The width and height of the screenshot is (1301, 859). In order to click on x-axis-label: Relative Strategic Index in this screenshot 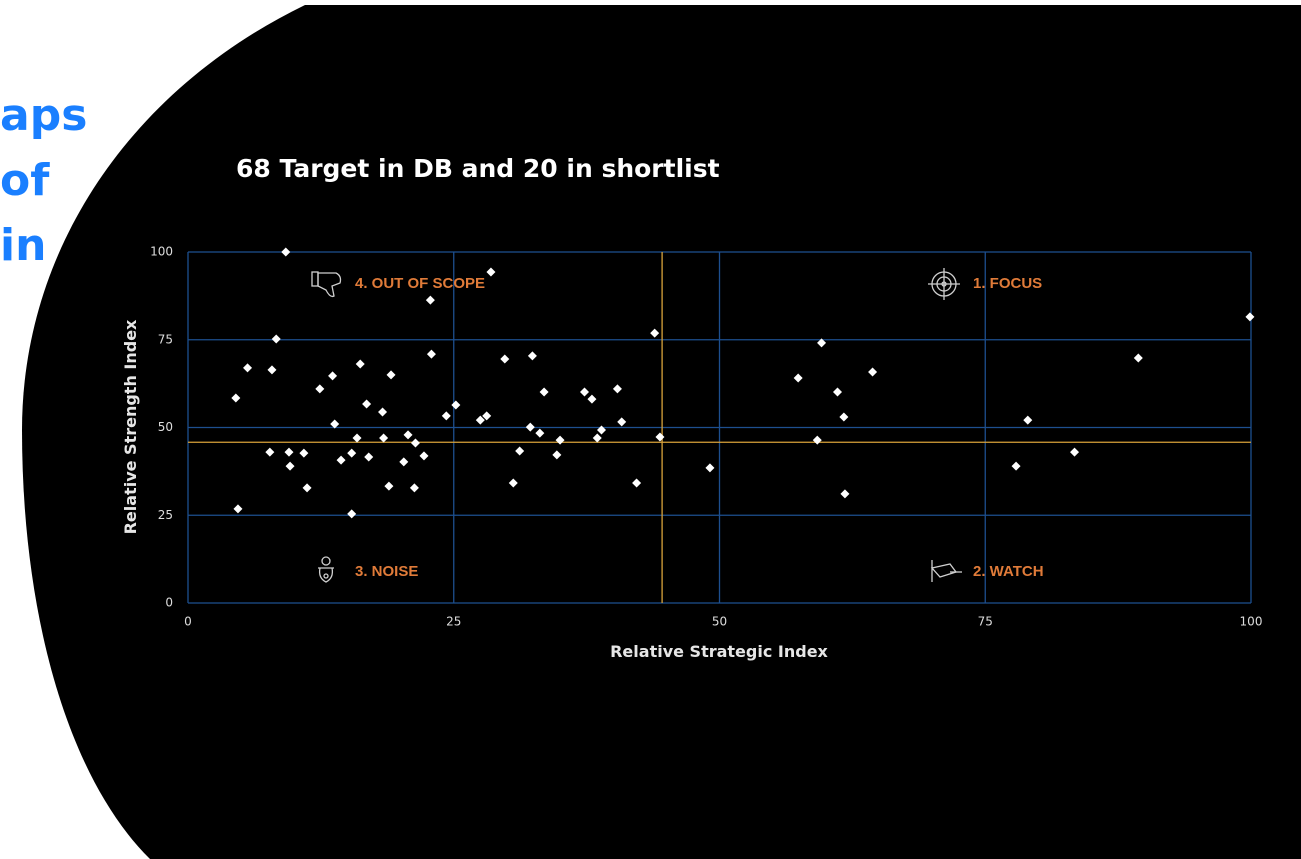, I will do `click(719, 651)`.